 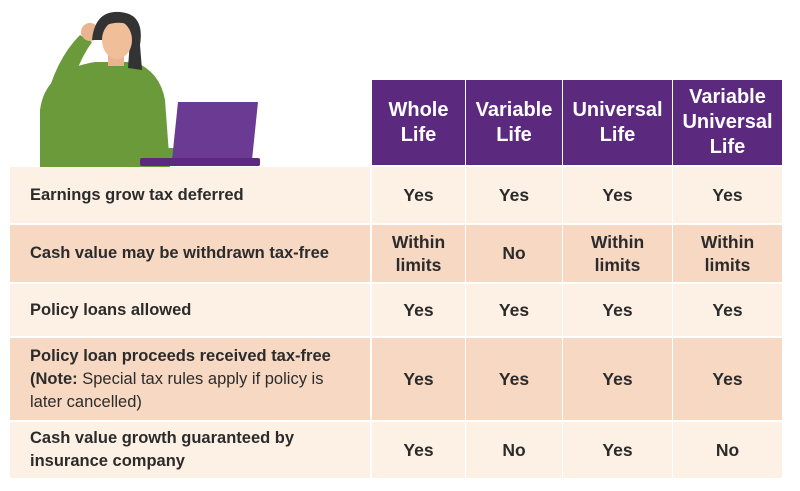 What do you see at coordinates (137, 194) in the screenshot?
I see `label-text: Earnings grow tax deferred` at bounding box center [137, 194].